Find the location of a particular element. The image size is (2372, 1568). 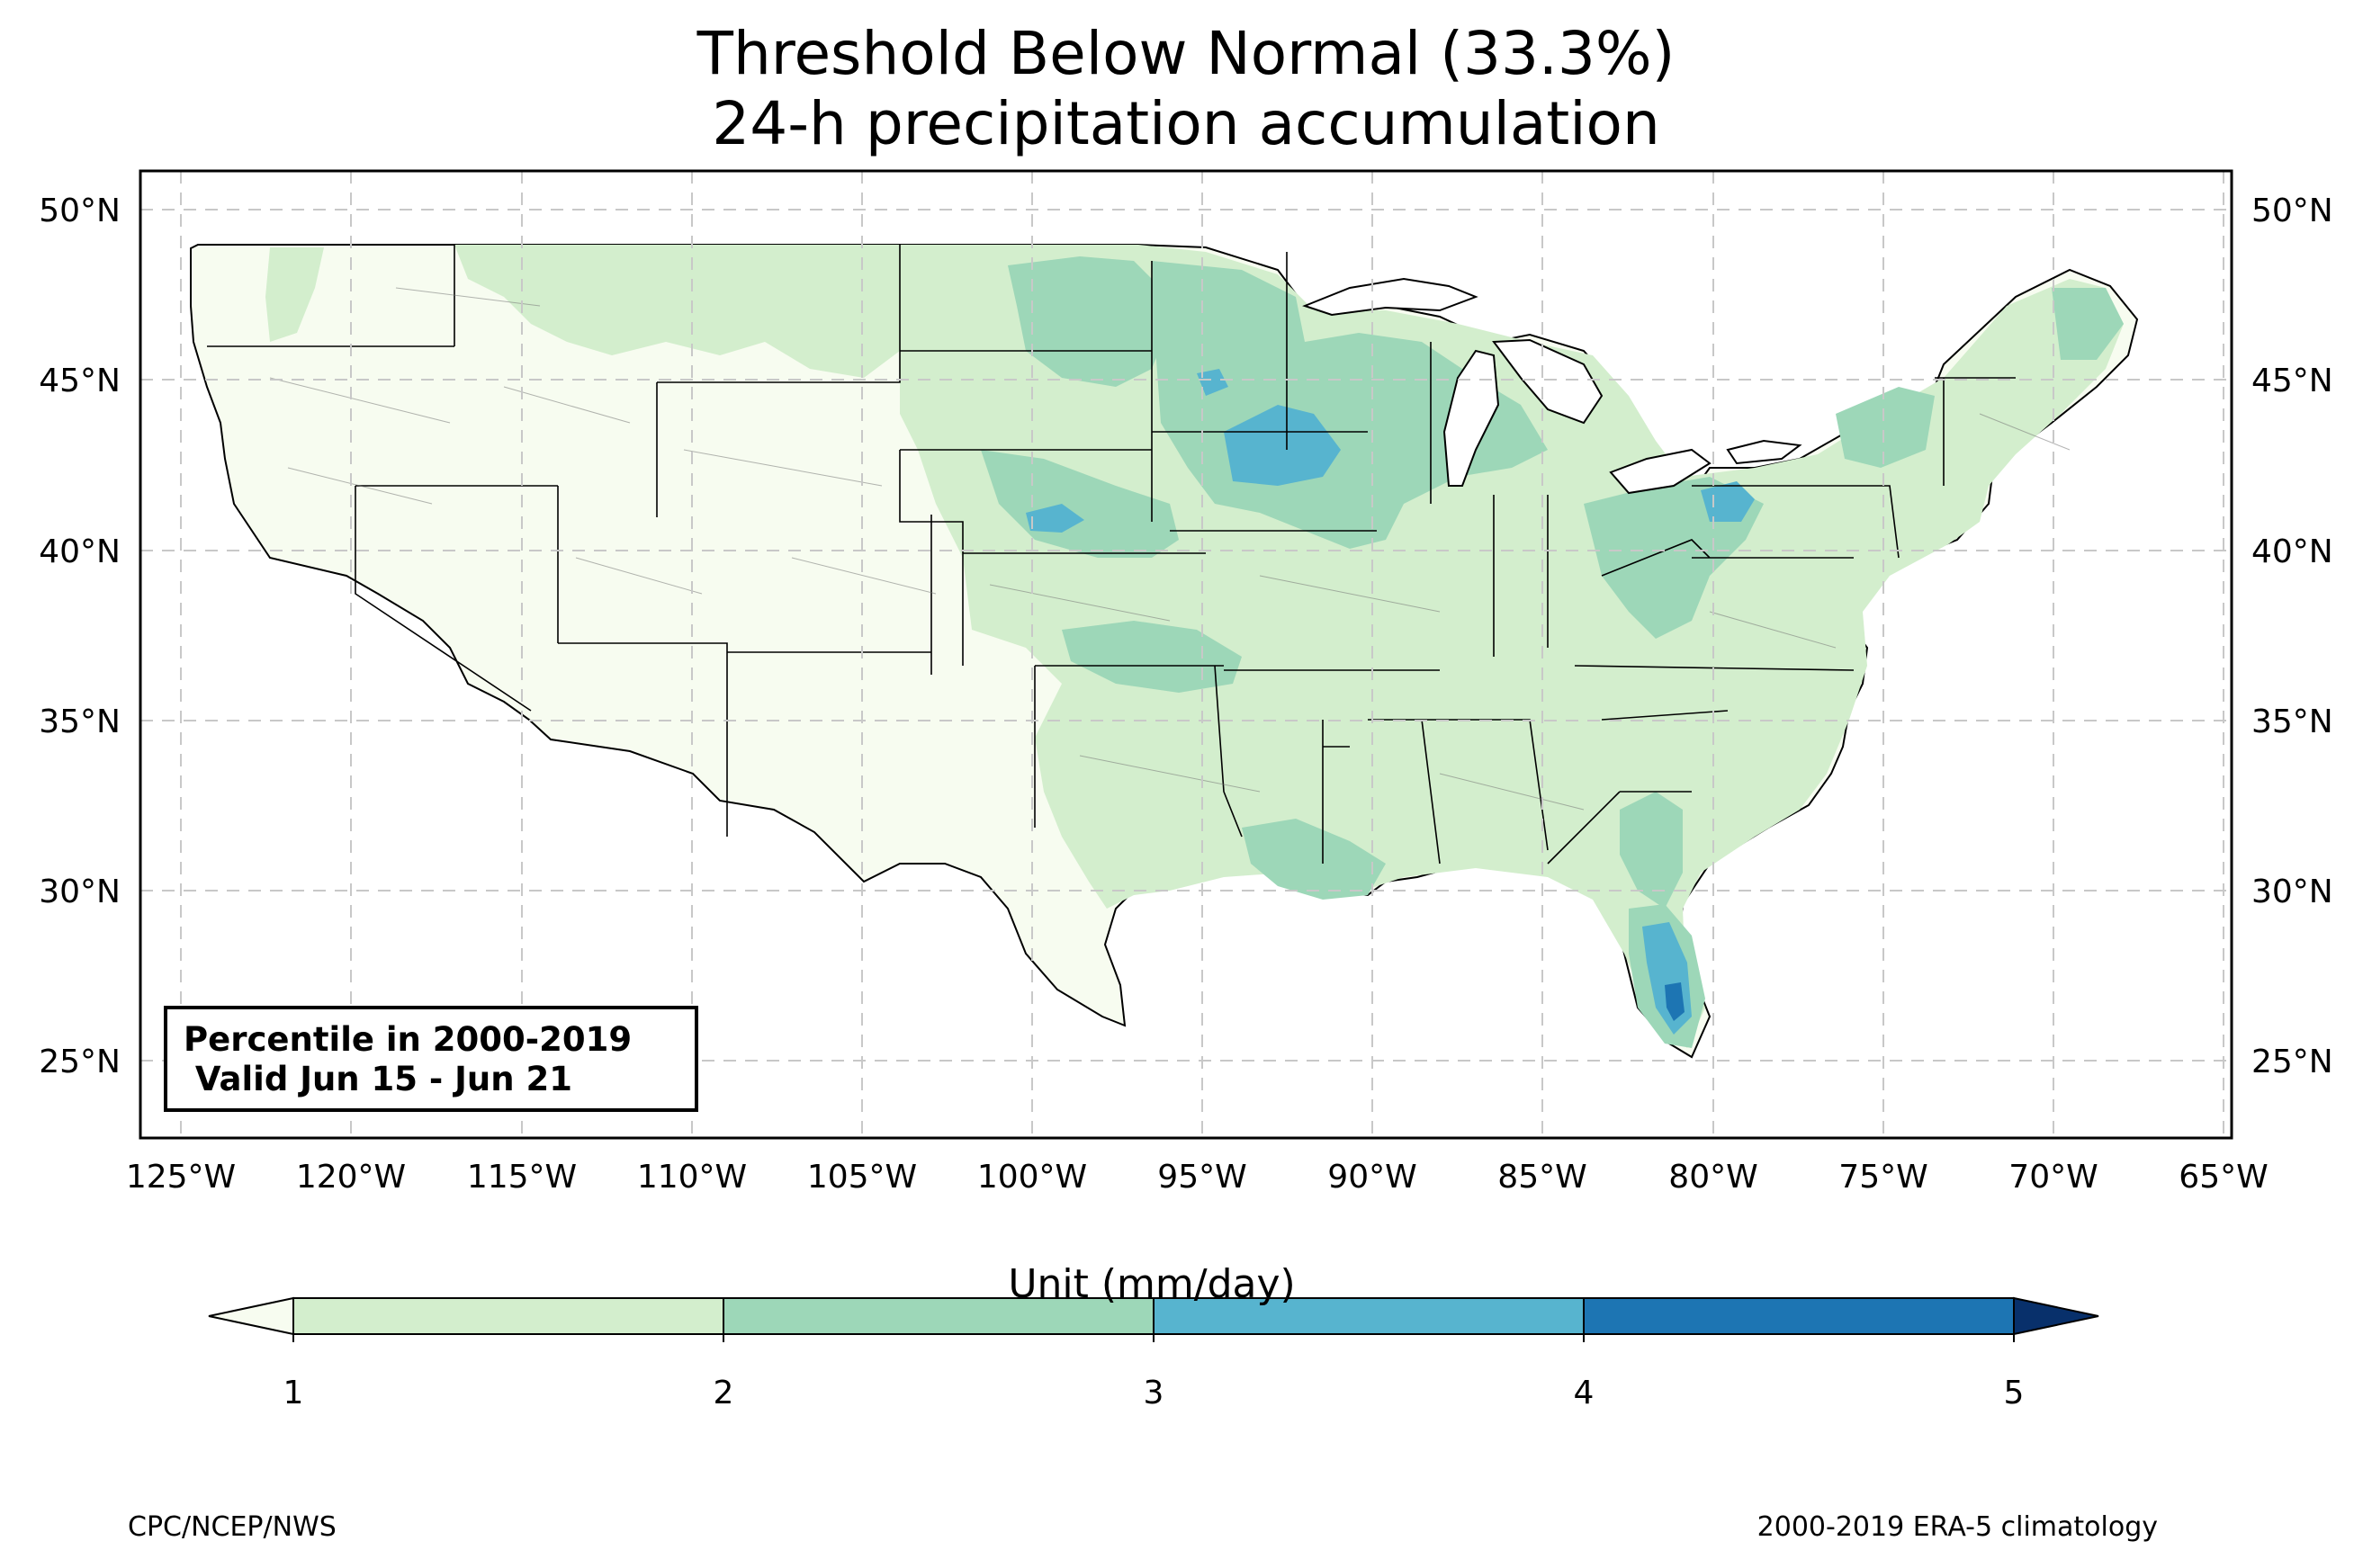

lat-tick-25n-right: 25°N is located at coordinates (2292, 1062).